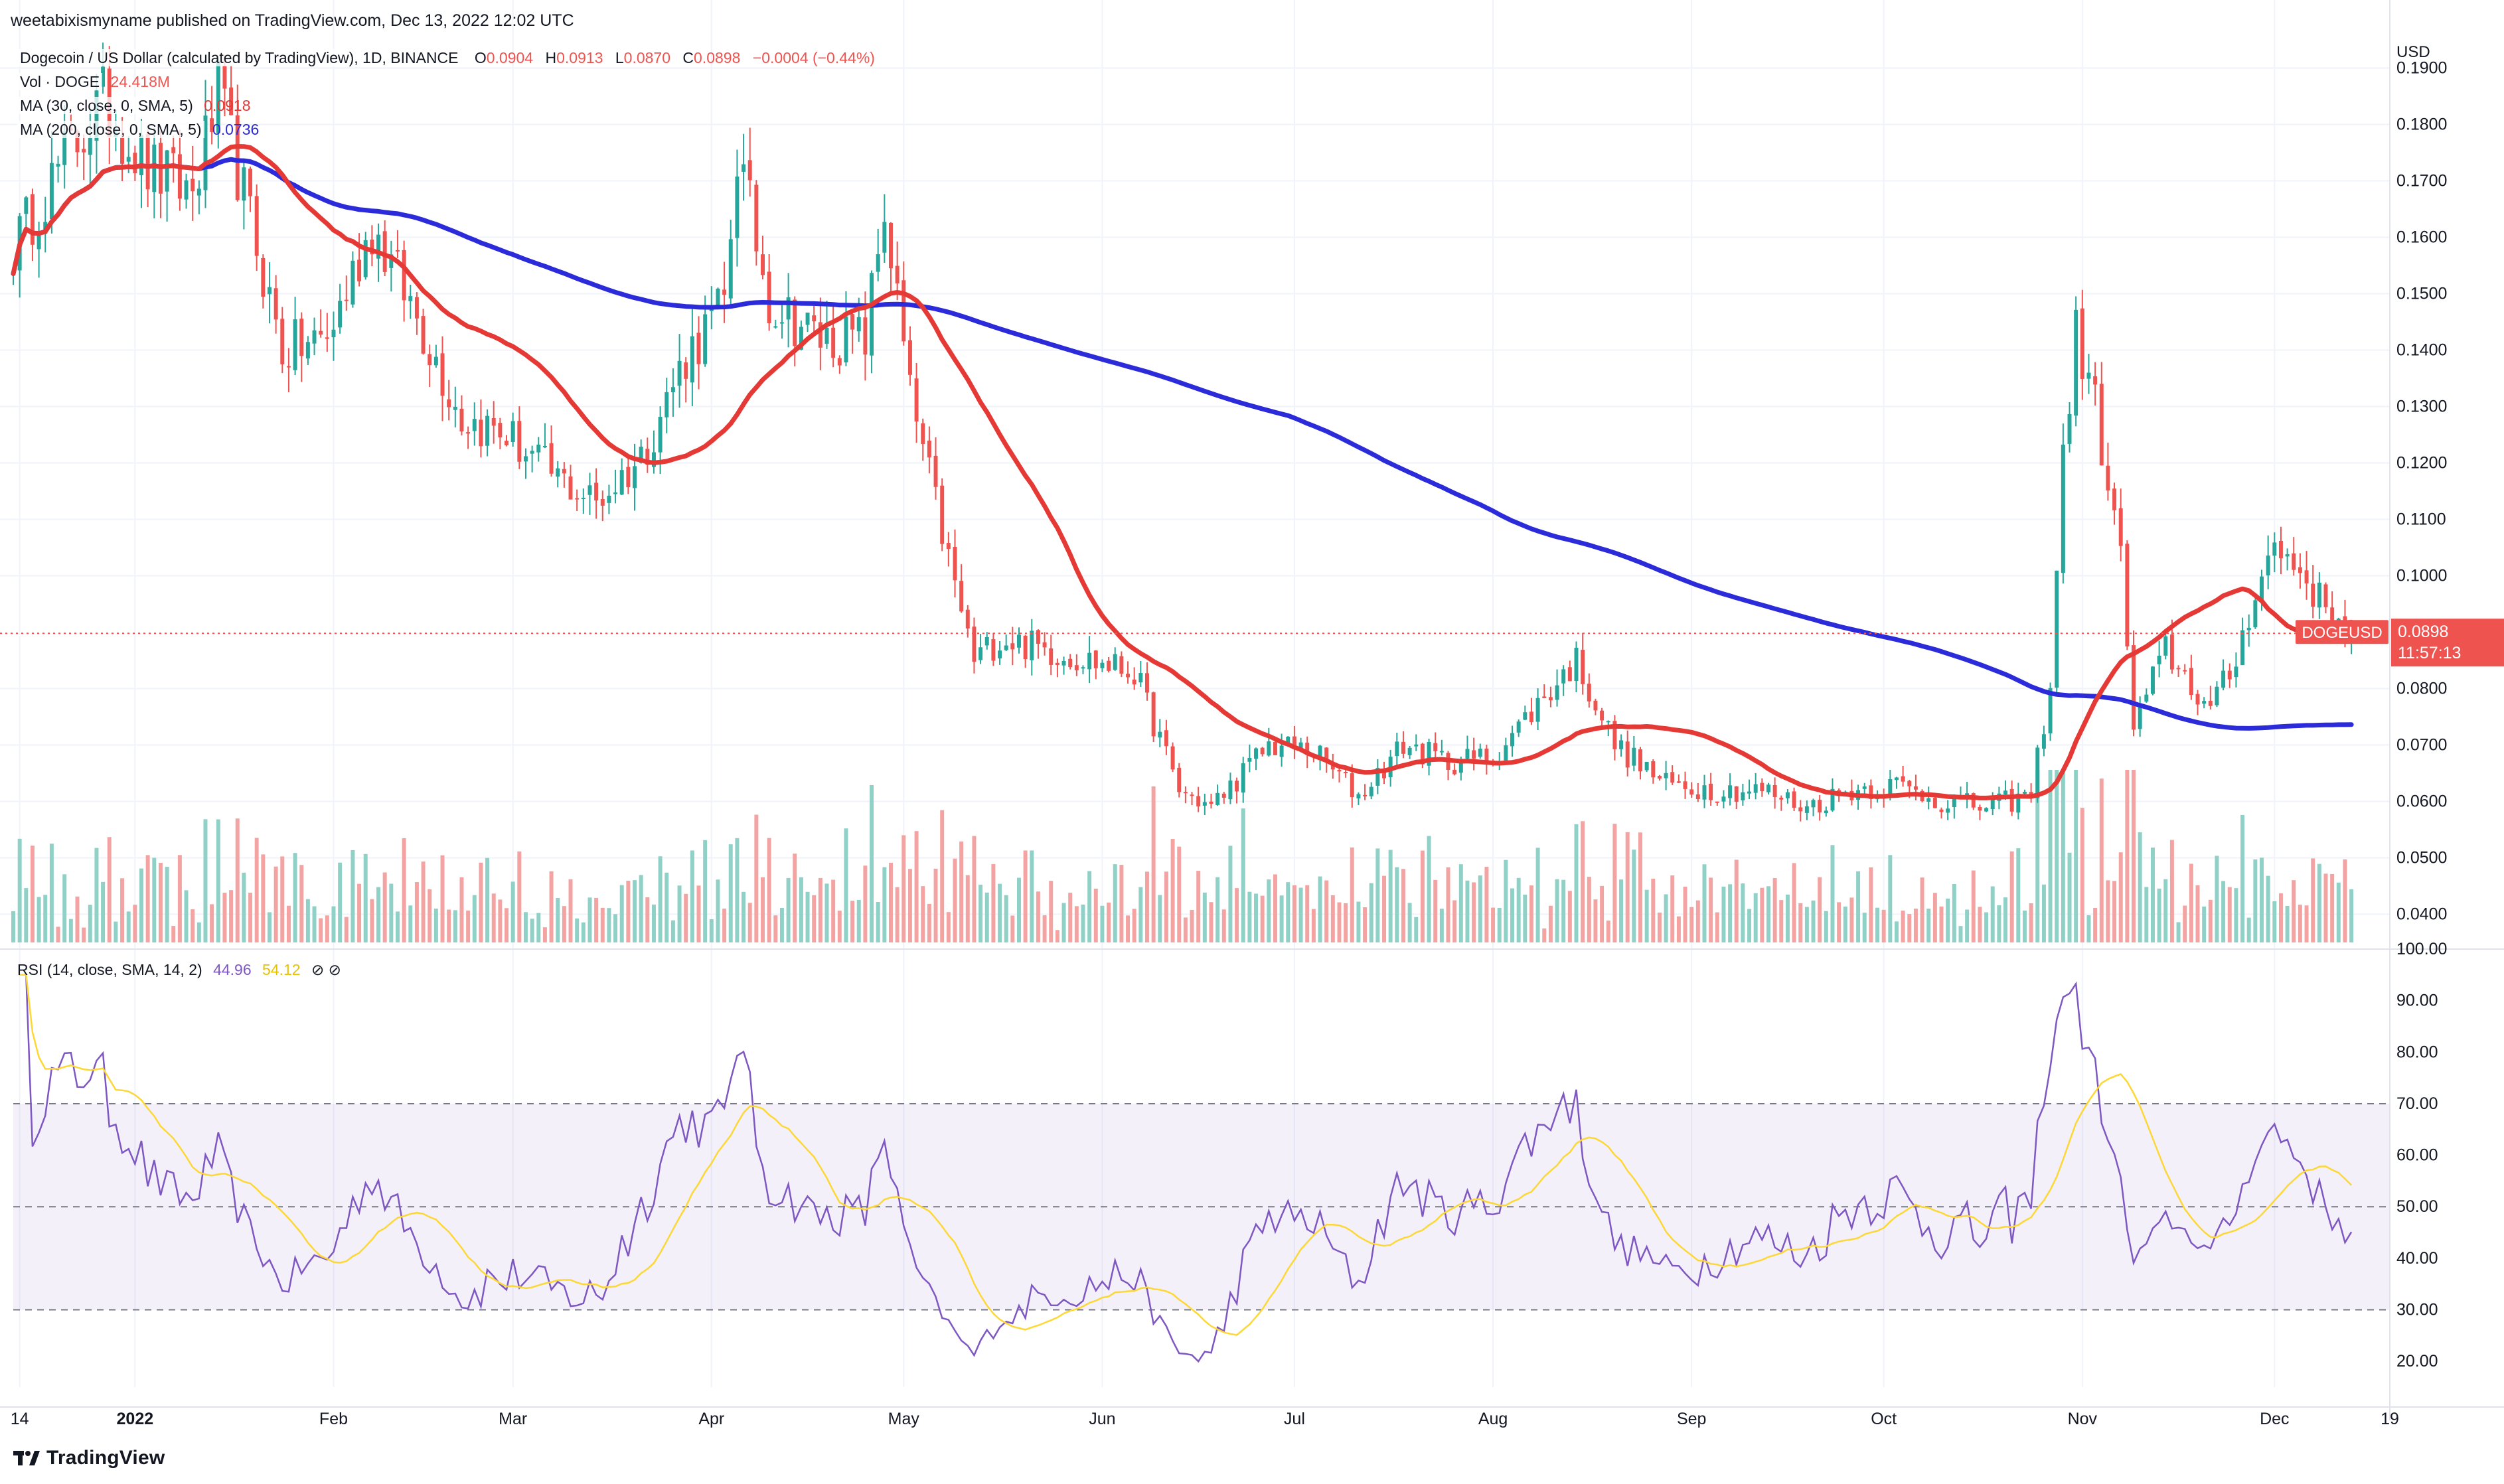 The image size is (2504, 1484). I want to click on price-tick-label: 0.1200, so click(2421, 463).